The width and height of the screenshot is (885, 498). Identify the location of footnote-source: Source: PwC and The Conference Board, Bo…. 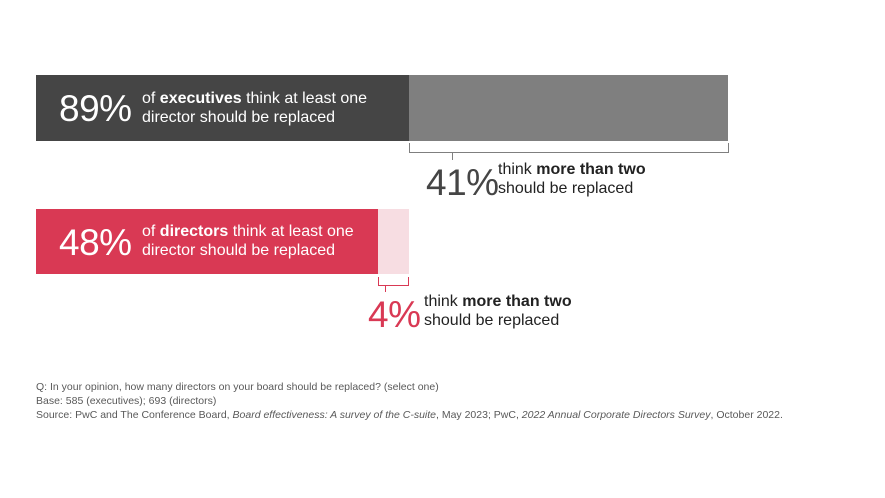
(409, 415).